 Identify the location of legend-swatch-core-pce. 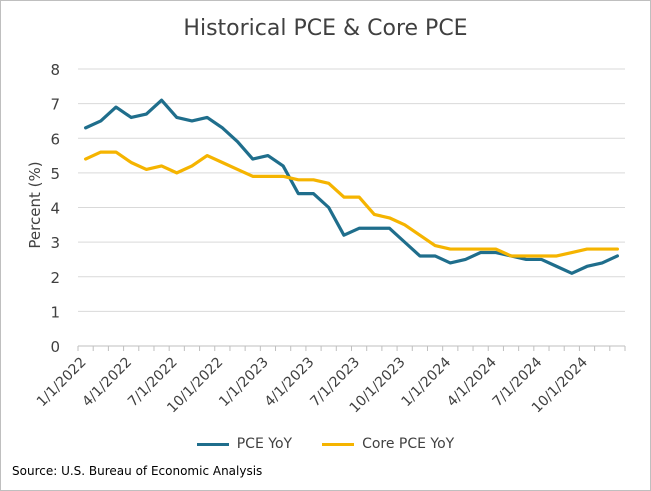
(338, 444).